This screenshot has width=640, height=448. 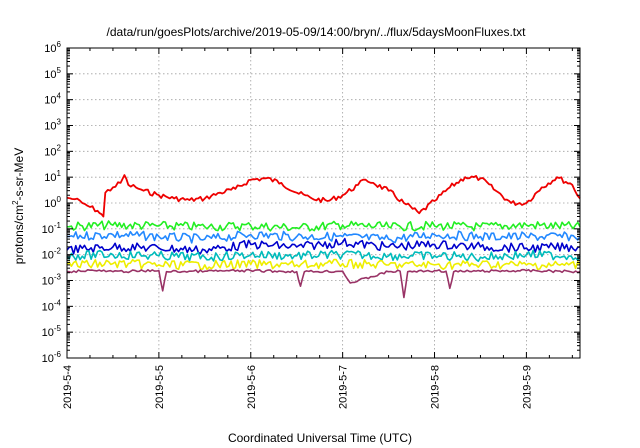 I want to click on x-axis-label: Coordinated Universal Time (UTC), so click(x=320, y=438).